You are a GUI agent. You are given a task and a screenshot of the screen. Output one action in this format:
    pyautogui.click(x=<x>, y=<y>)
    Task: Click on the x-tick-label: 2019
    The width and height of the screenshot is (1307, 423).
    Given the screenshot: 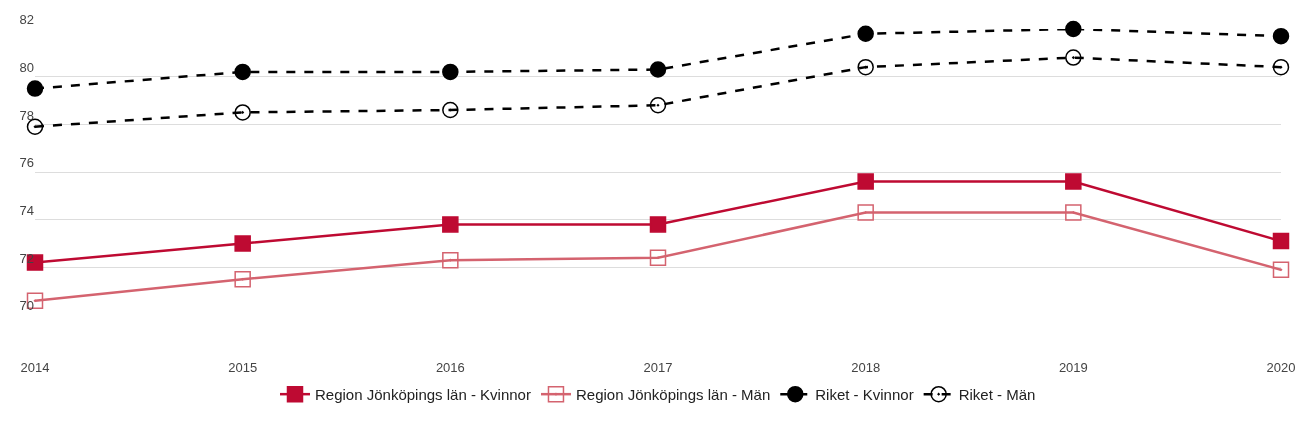 What is the action you would take?
    pyautogui.click(x=1073, y=367)
    